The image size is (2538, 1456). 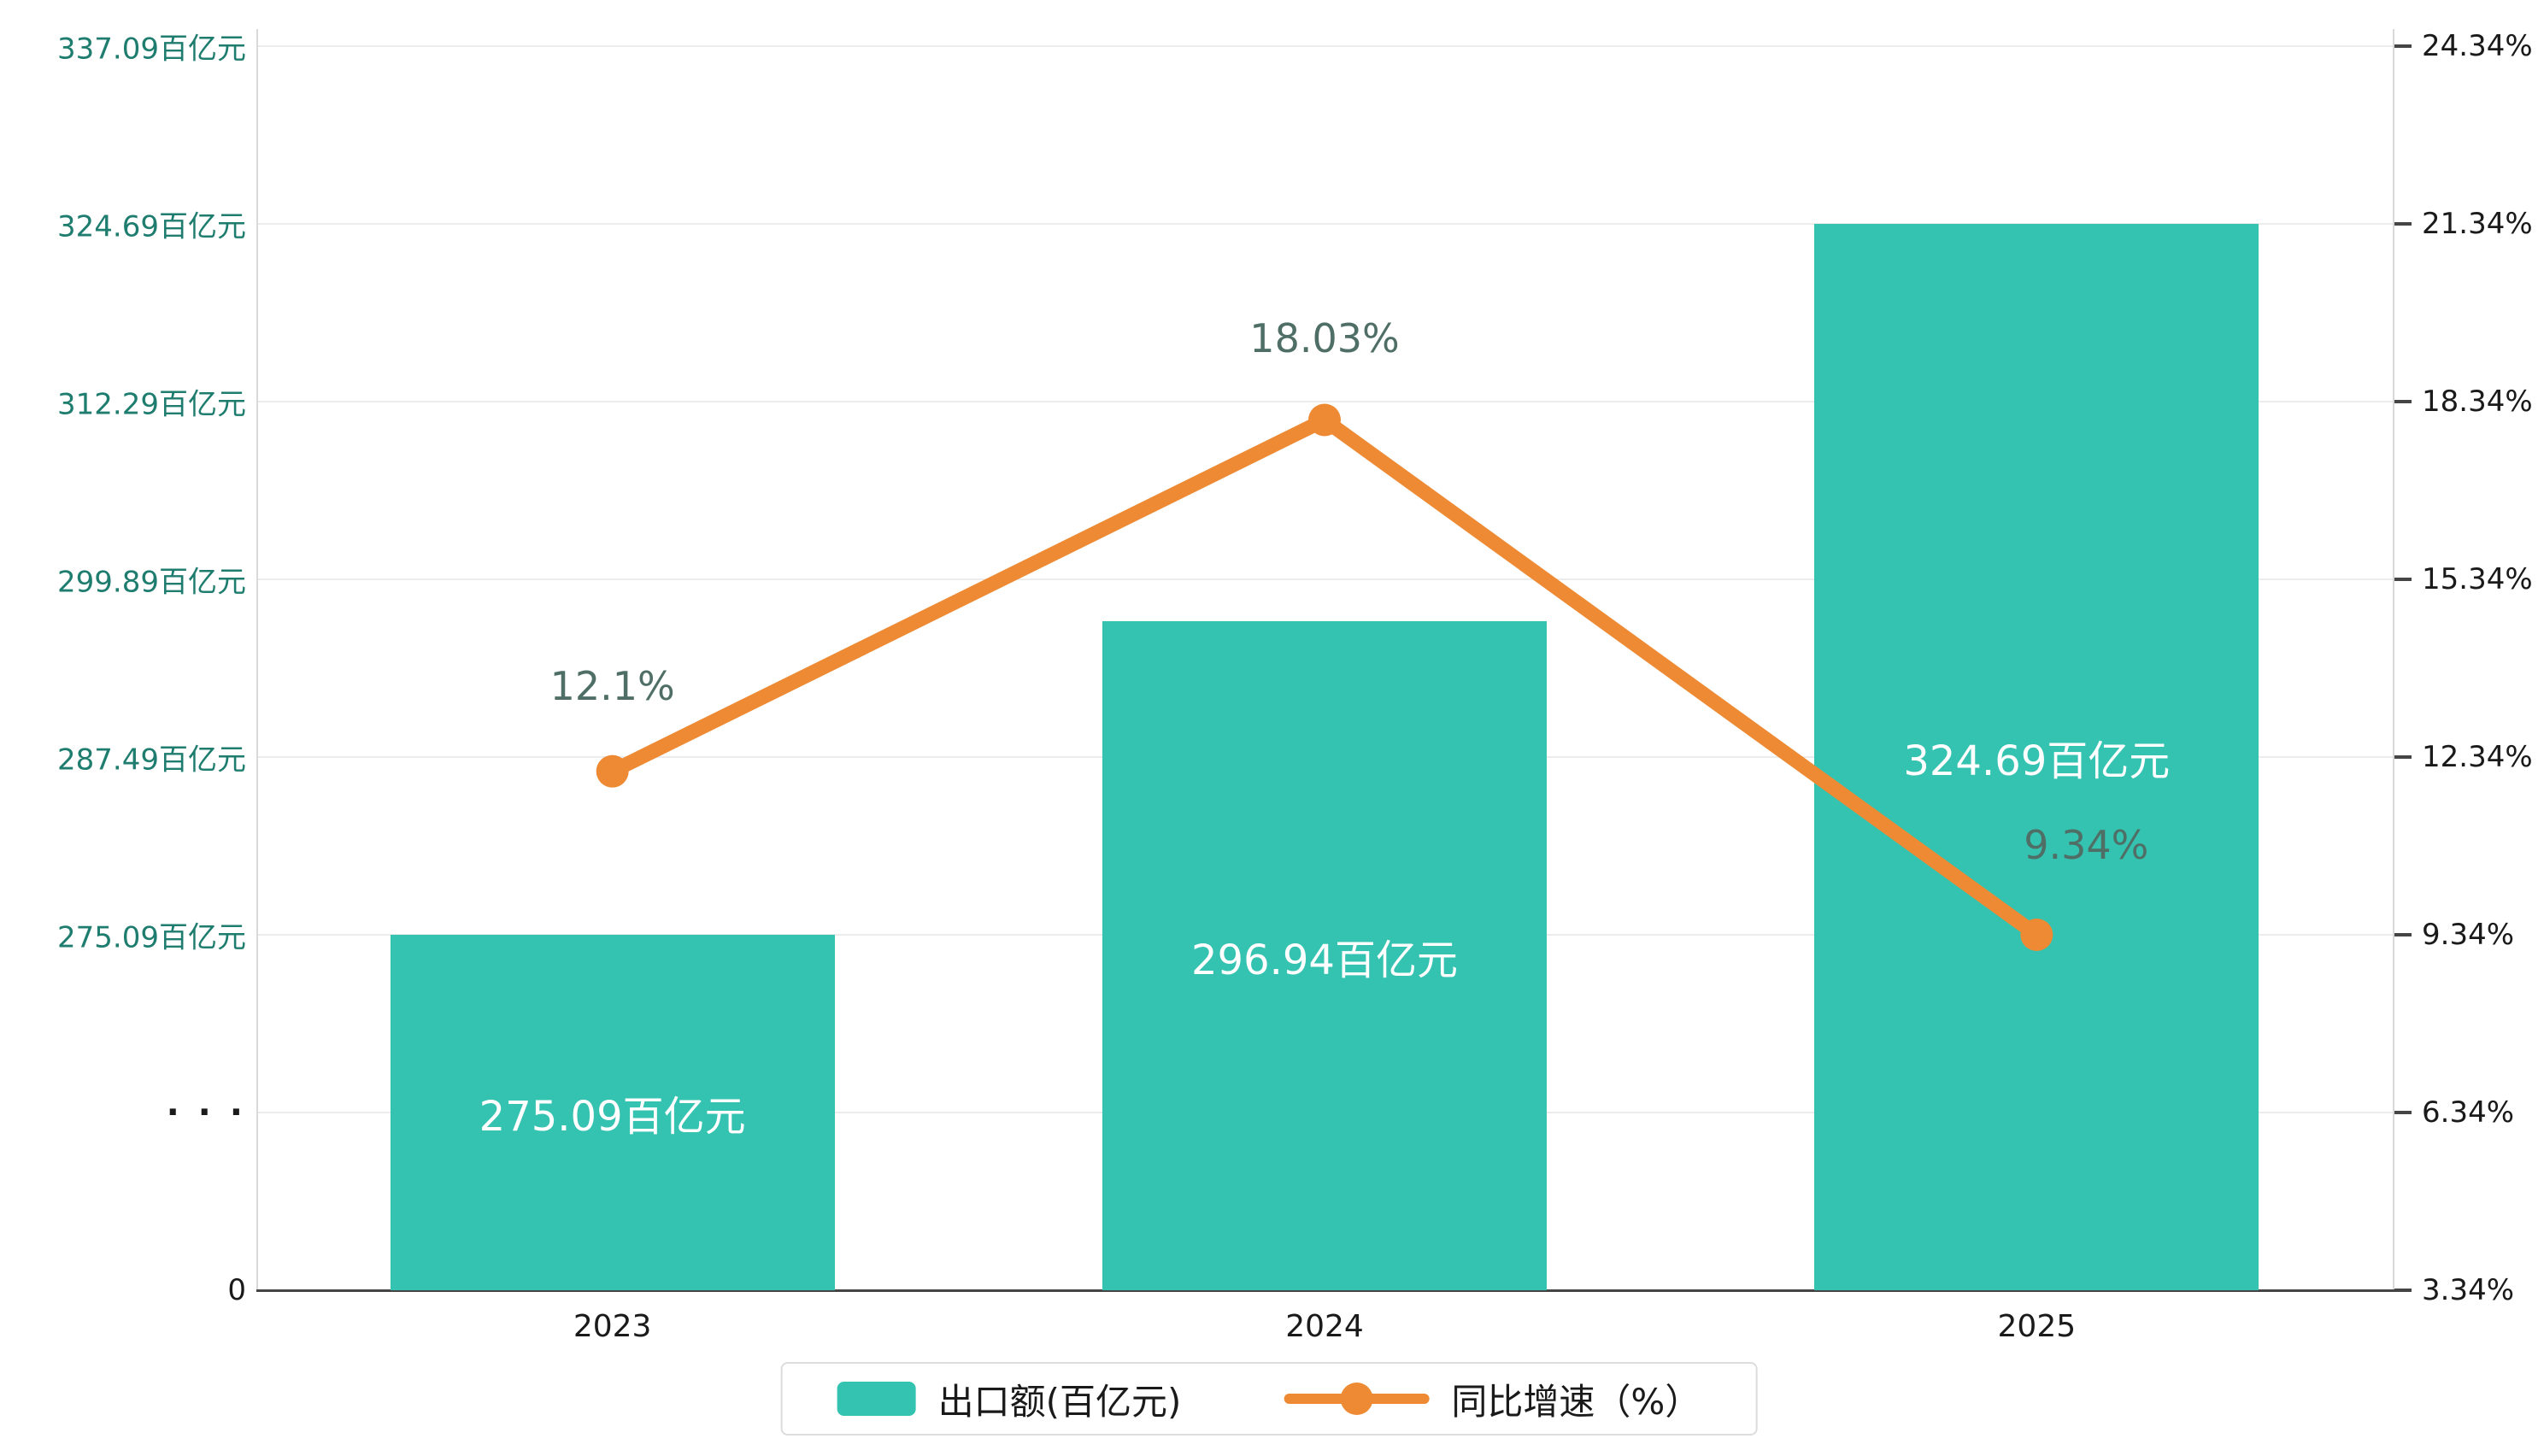 I want to click on legend-item-growth-line: 同比增速（%）, so click(x=1492, y=1399).